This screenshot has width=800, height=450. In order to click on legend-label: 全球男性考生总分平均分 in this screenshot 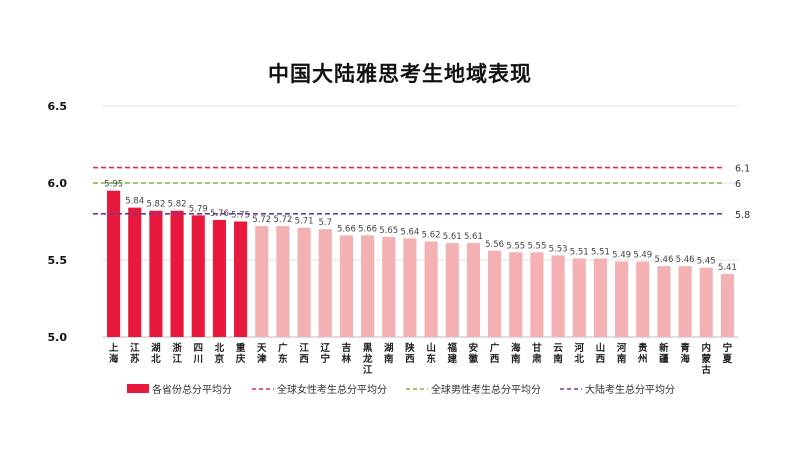, I will do `click(486, 389)`.